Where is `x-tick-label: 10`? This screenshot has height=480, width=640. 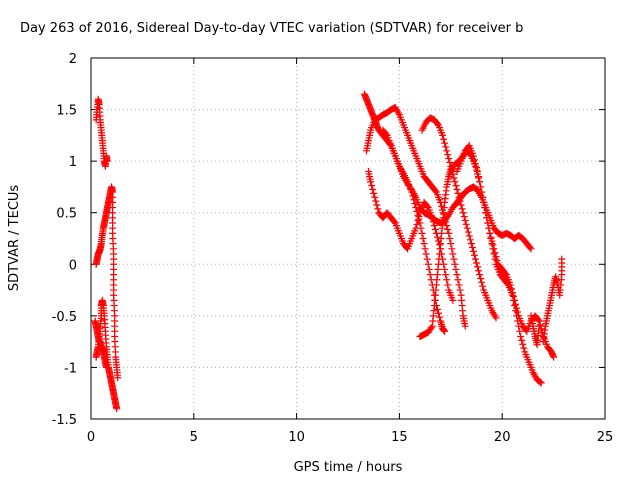
x-tick-label: 10 is located at coordinates (296, 437).